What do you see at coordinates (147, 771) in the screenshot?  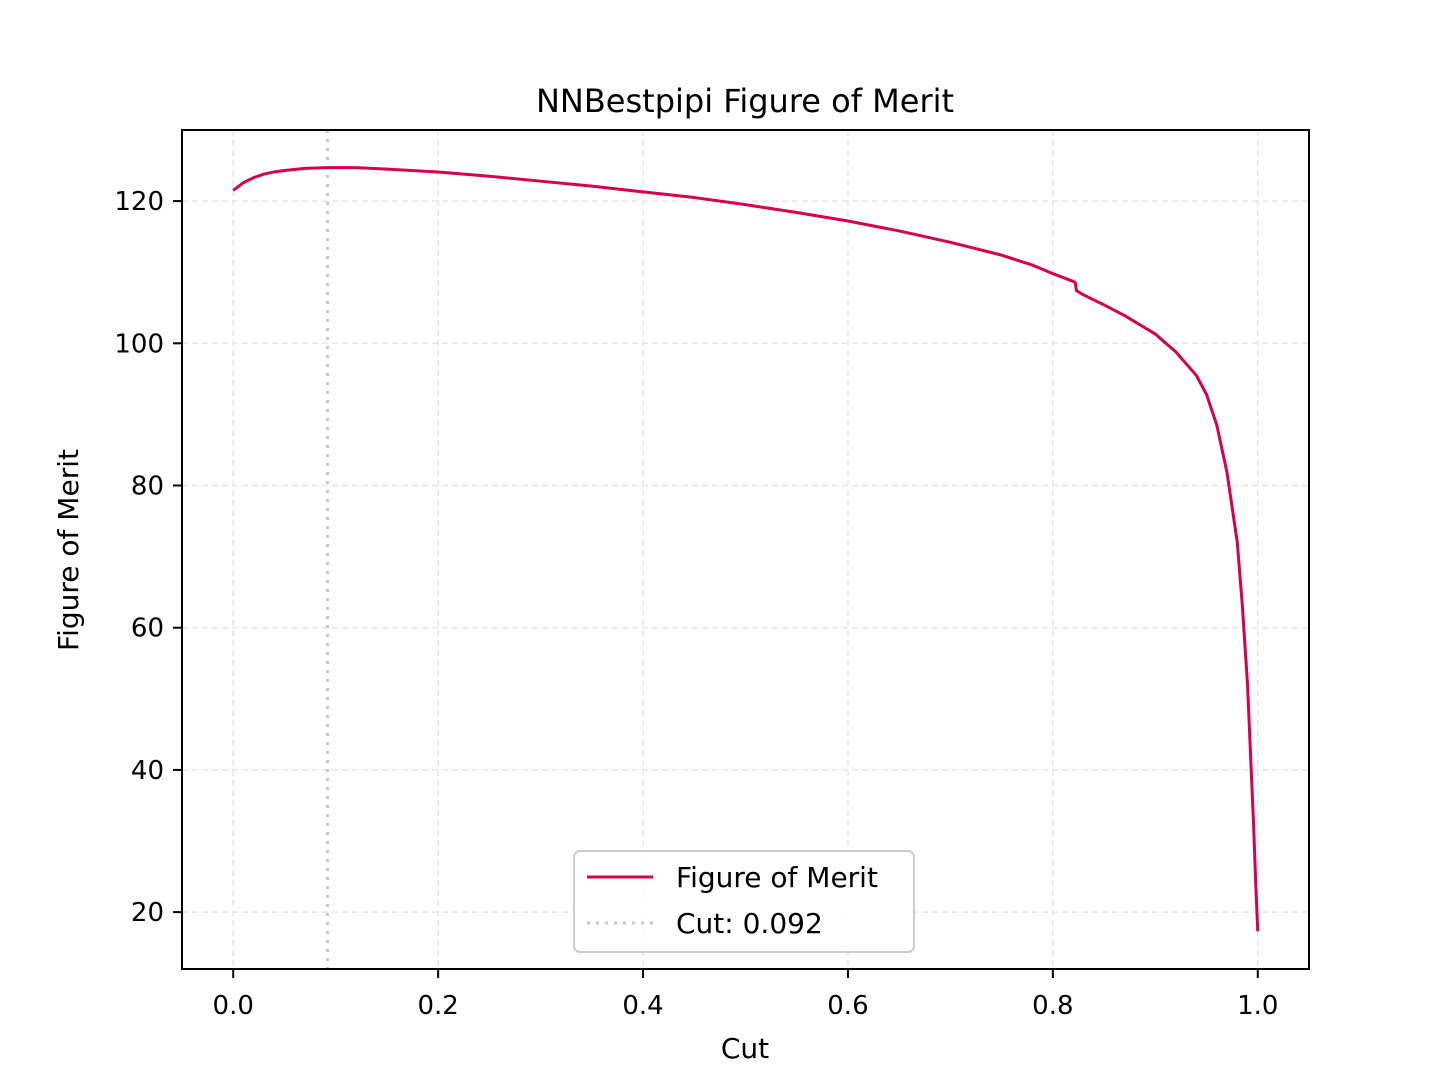 I see `y-tick-label: 40` at bounding box center [147, 771].